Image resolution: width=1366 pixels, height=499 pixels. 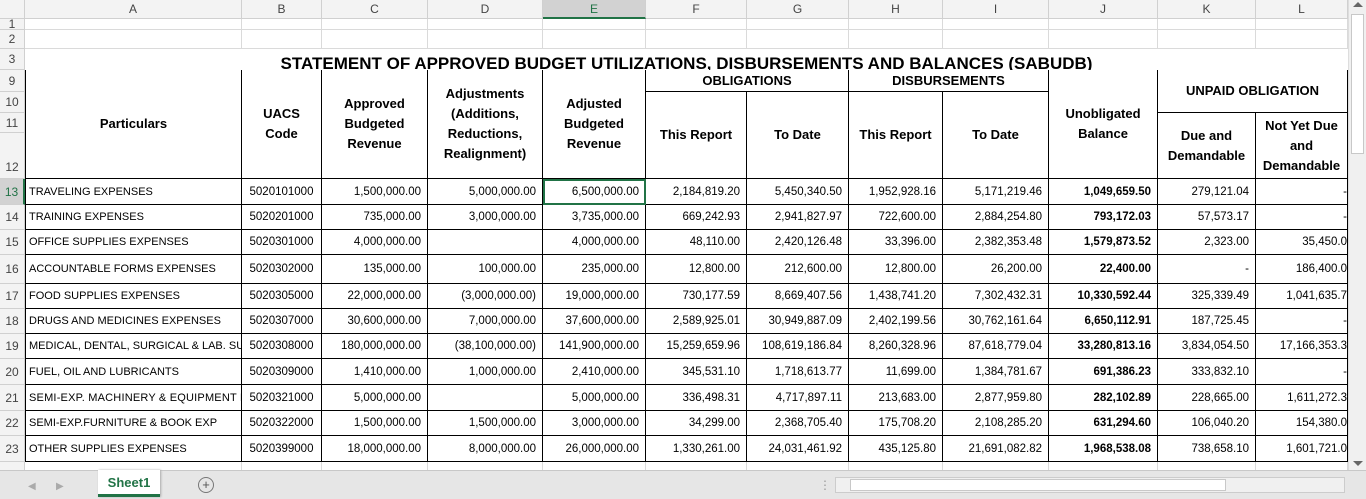 I want to click on row-header: 19, so click(x=12, y=346).